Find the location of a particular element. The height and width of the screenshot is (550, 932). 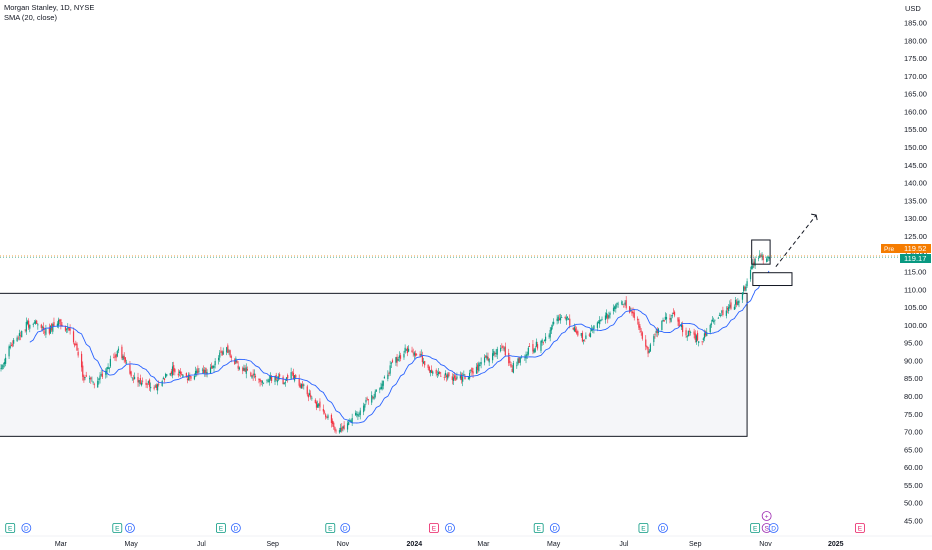

chart-legend: Morgan Stanley, 1D, NYSE SMA (20, close) is located at coordinates (49, 13).